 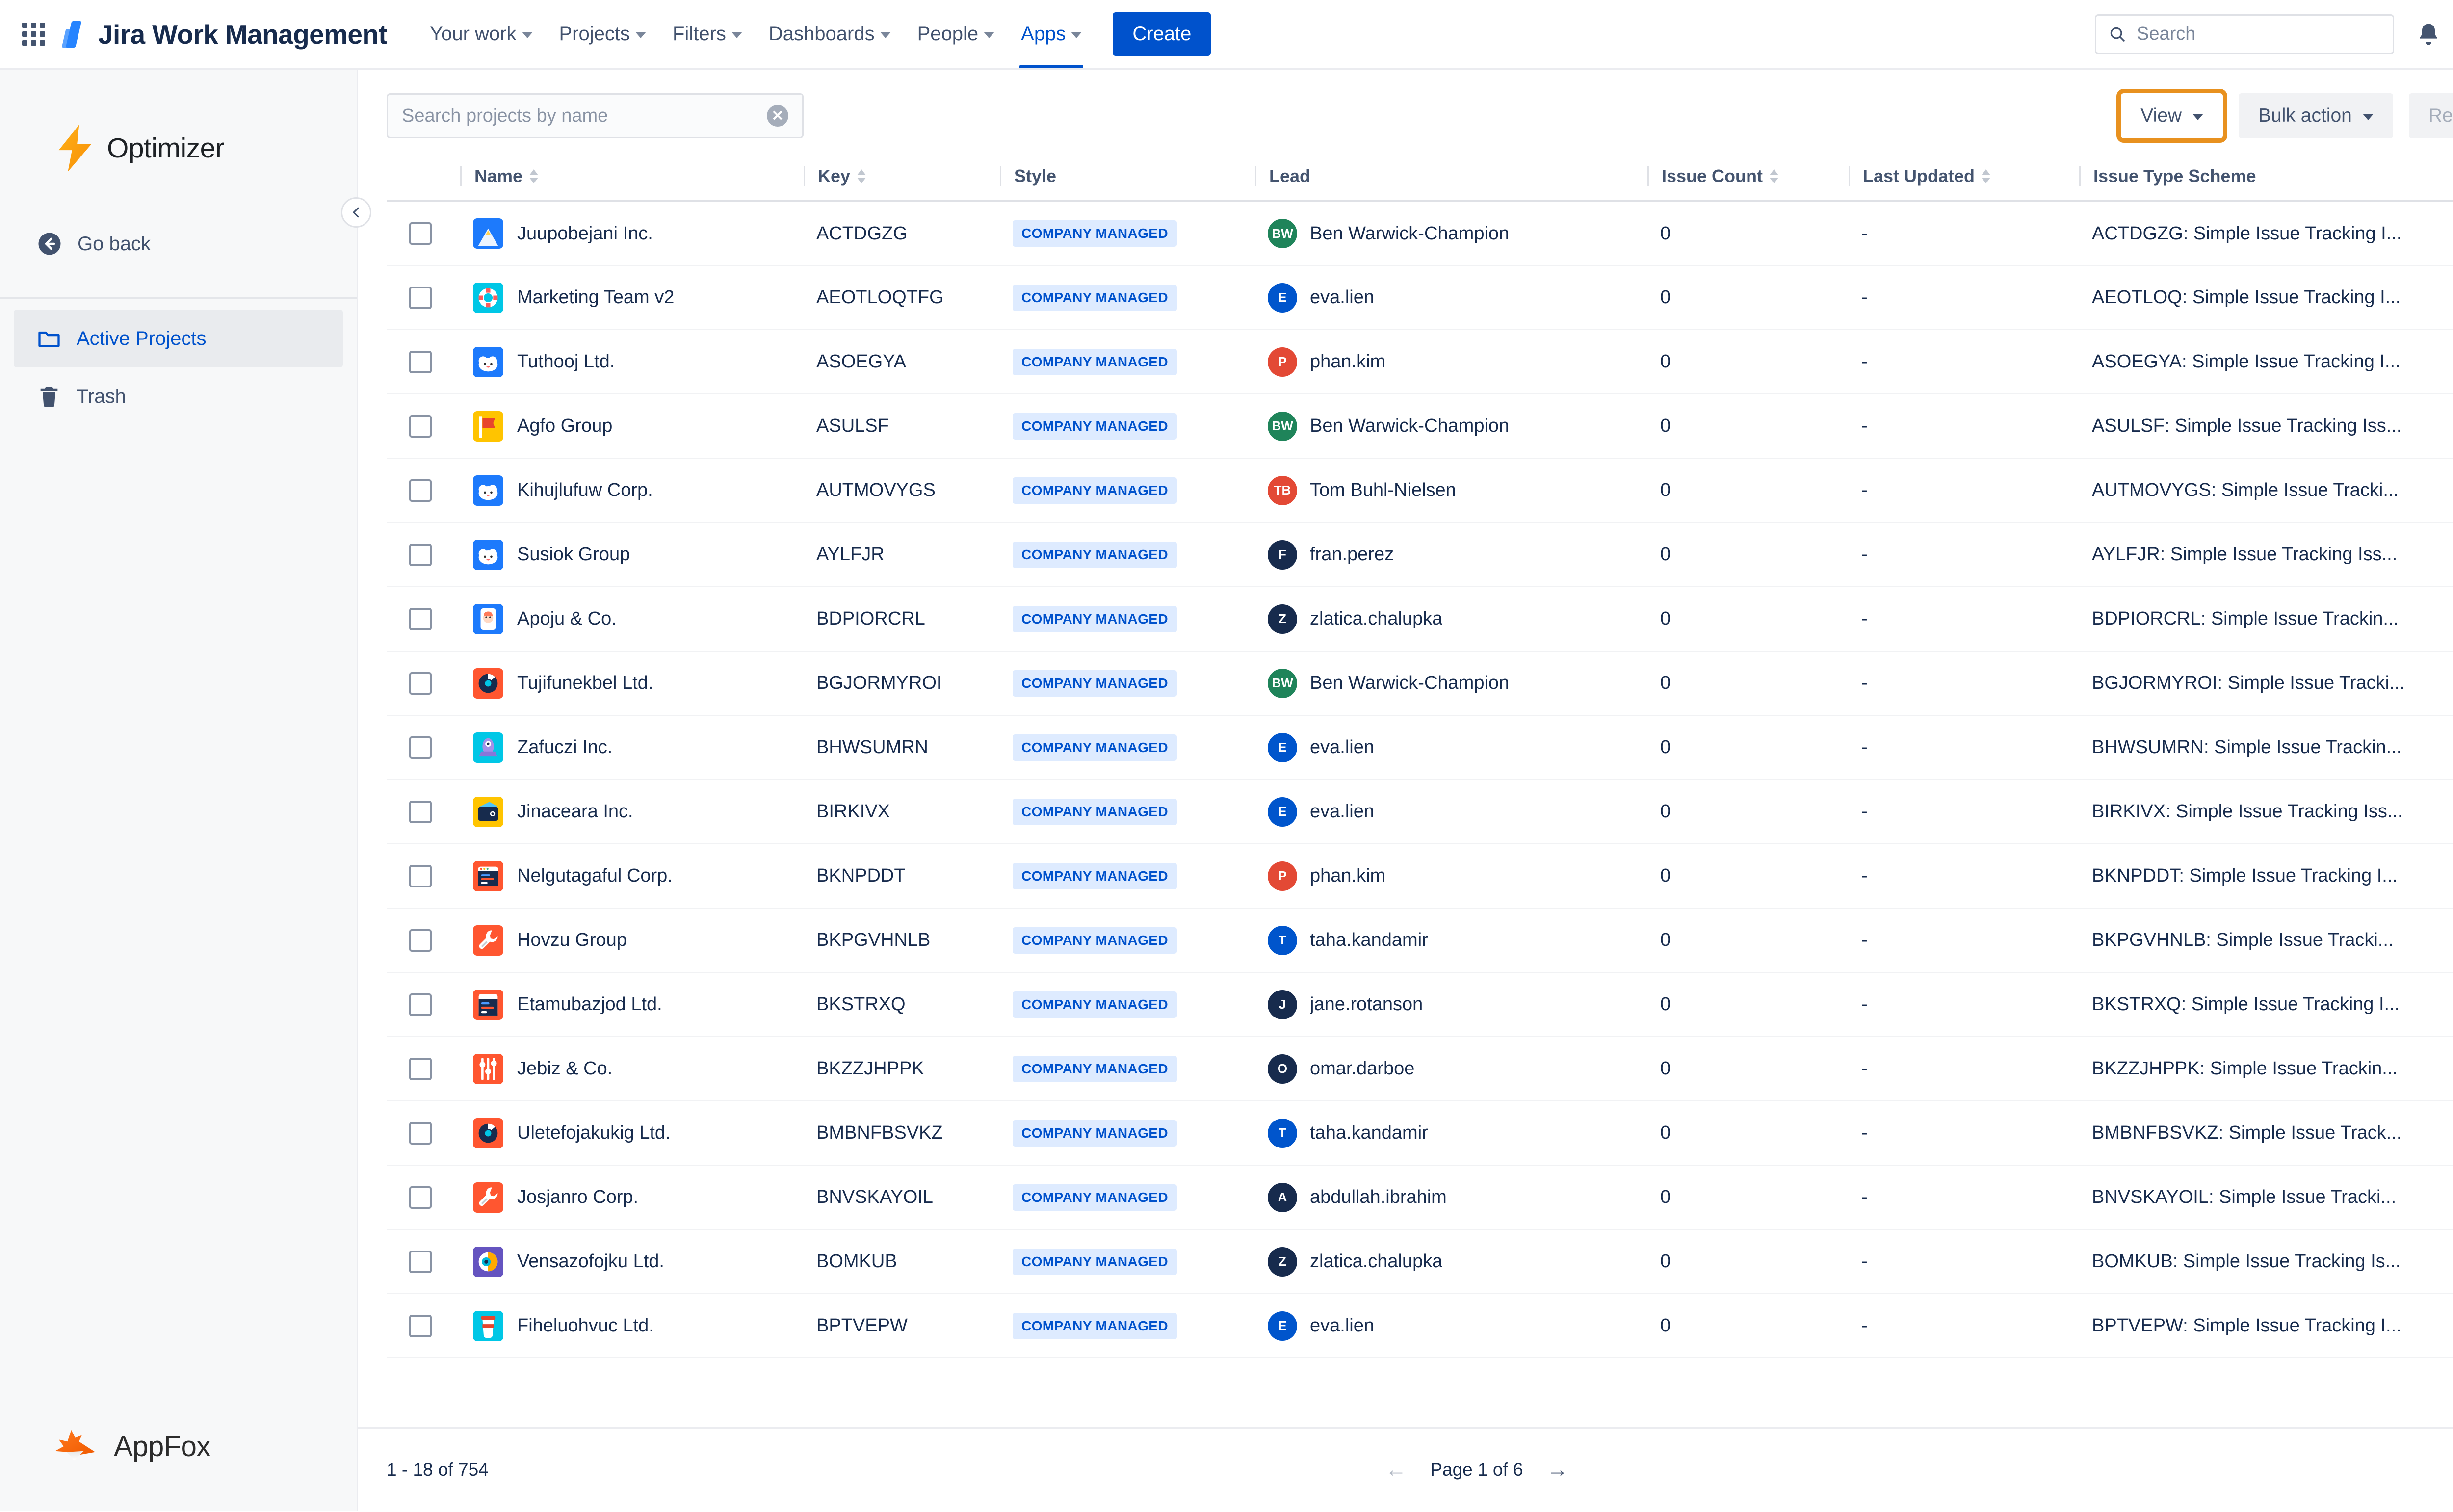 I want to click on th-name: Name, so click(x=632, y=178).